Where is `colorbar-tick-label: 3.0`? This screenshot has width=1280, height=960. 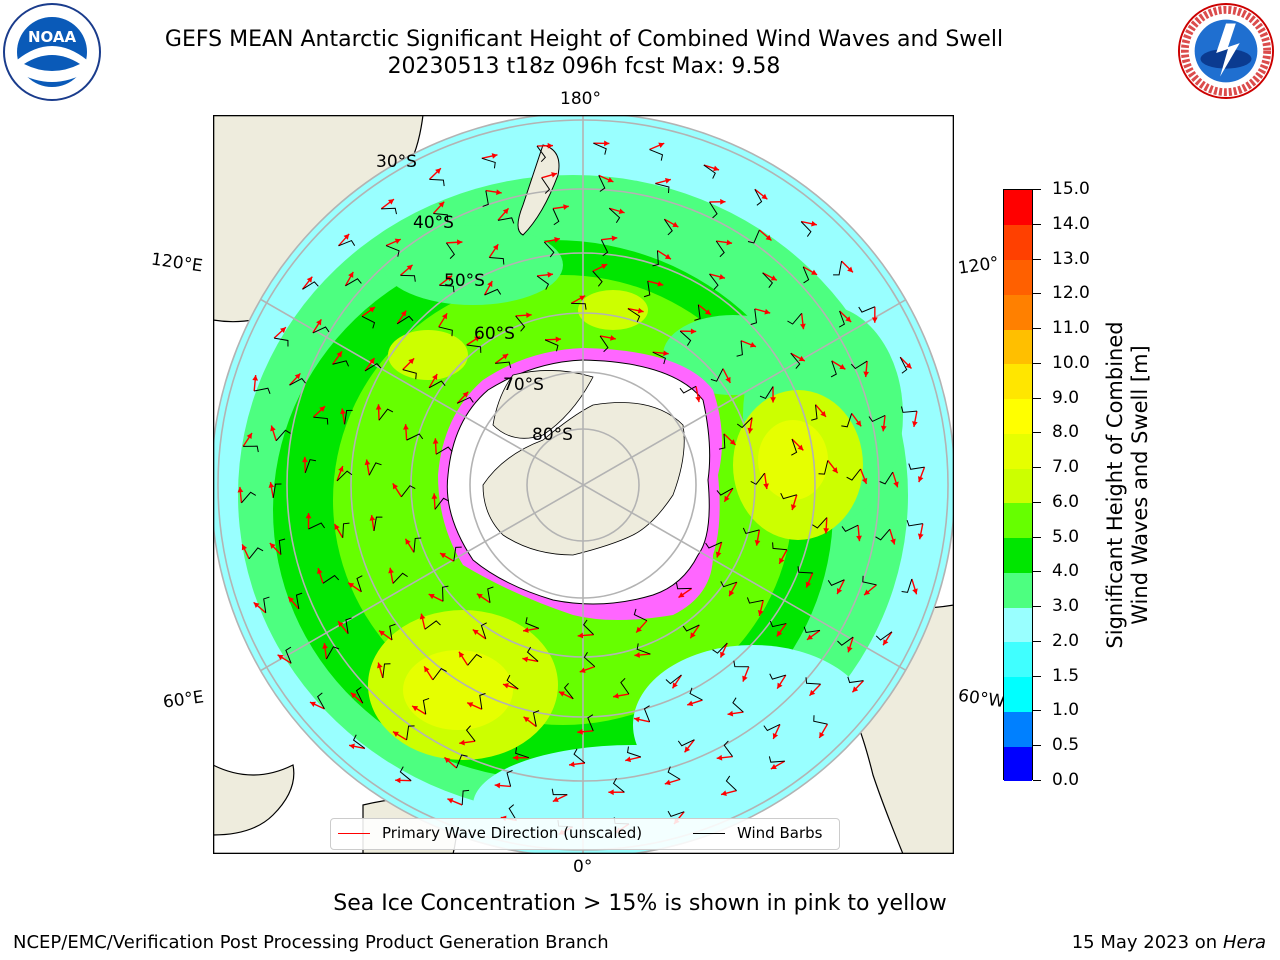 colorbar-tick-label: 3.0 is located at coordinates (1066, 606).